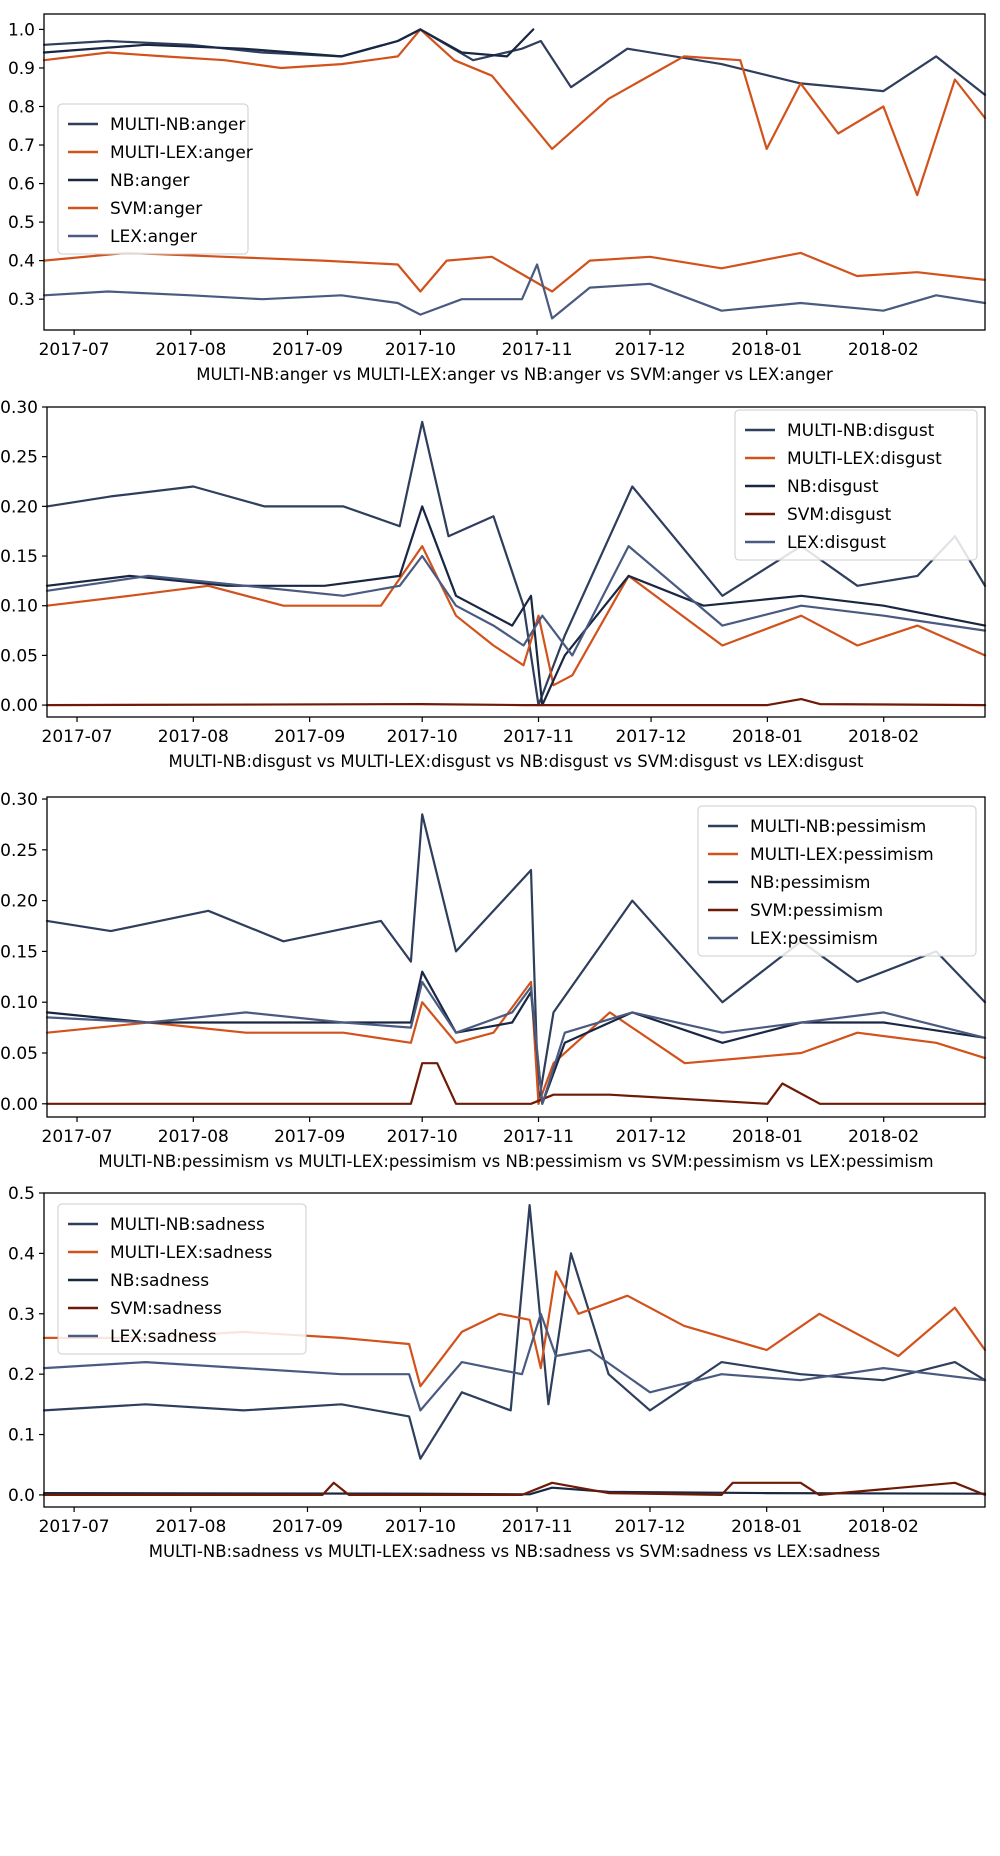 This screenshot has width=1000, height=1856. Describe the element at coordinates (21, 1375) in the screenshot. I see `y-tick-label: 0.2` at that location.